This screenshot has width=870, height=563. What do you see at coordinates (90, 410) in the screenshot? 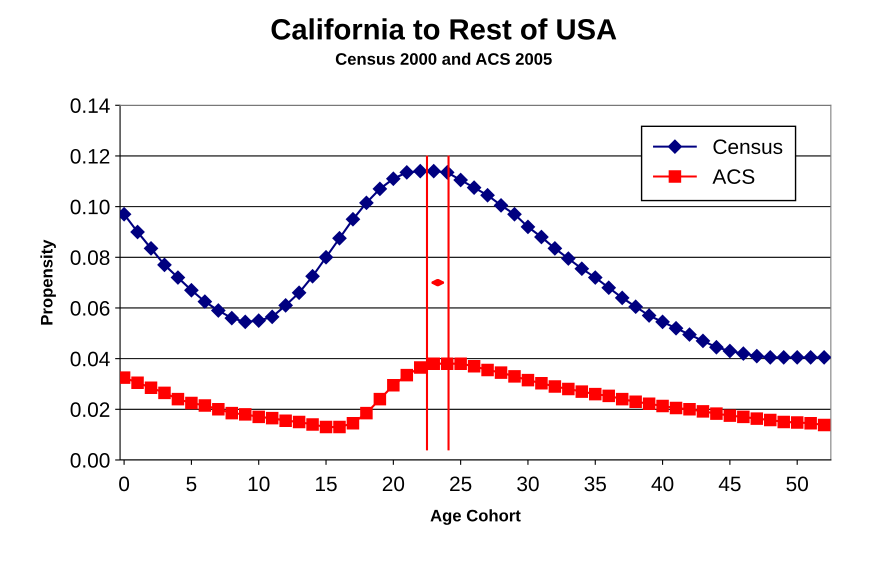
I see `y-tick-label: 0.02` at bounding box center [90, 410].